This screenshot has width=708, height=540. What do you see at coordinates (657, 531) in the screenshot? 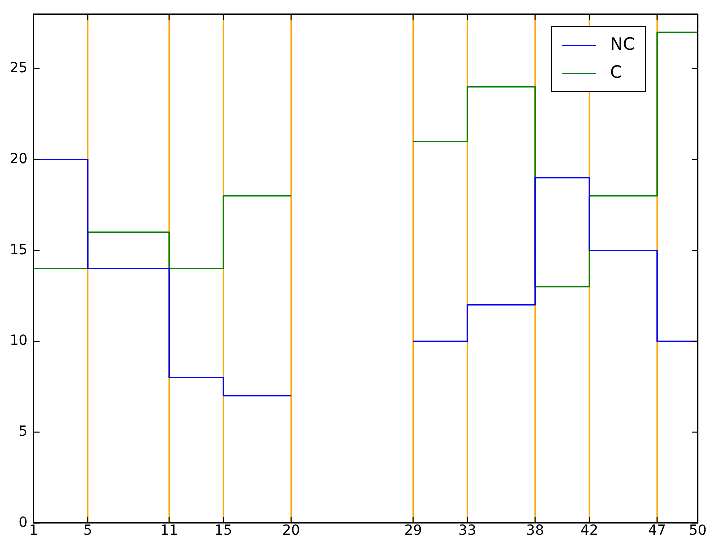
I see `x-tick-label: 47` at bounding box center [657, 531].